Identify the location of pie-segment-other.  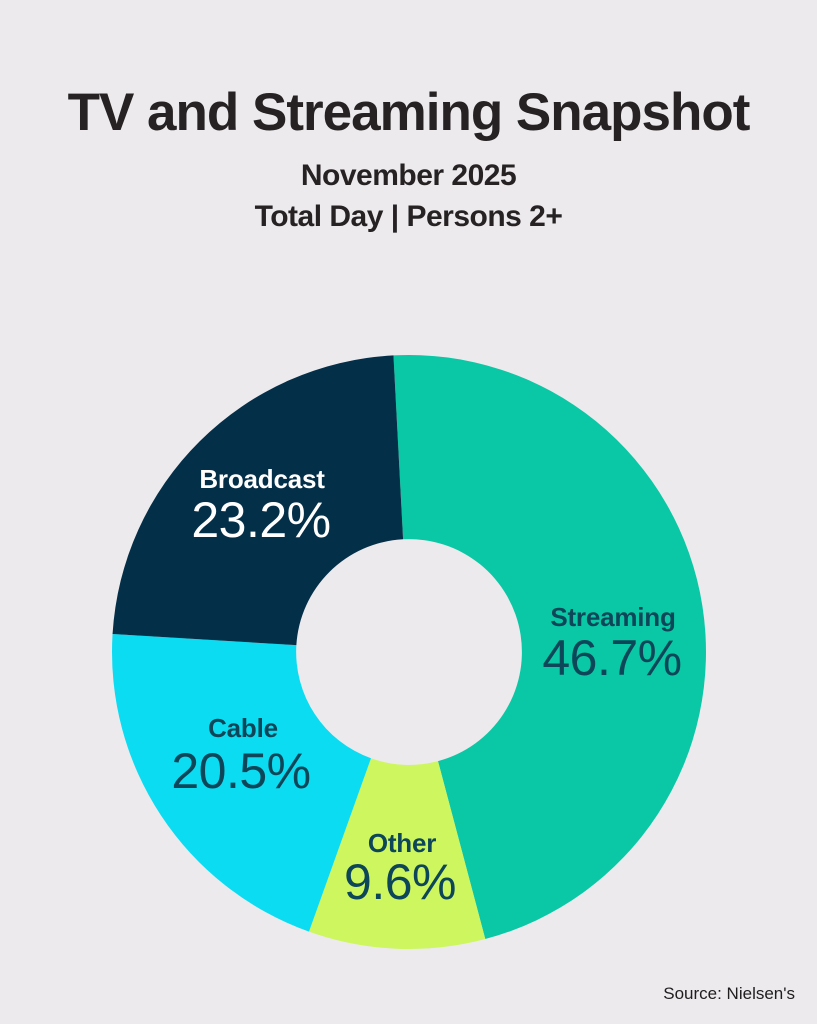
(397, 853).